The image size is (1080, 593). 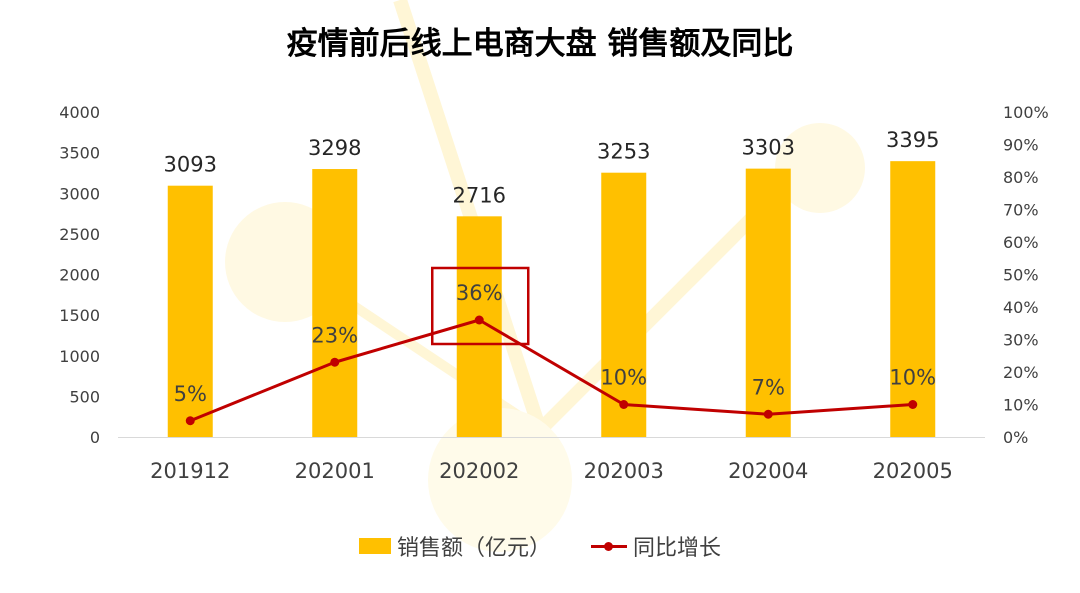 What do you see at coordinates (551, 370) in the screenshot?
I see `yoy-line` at bounding box center [551, 370].